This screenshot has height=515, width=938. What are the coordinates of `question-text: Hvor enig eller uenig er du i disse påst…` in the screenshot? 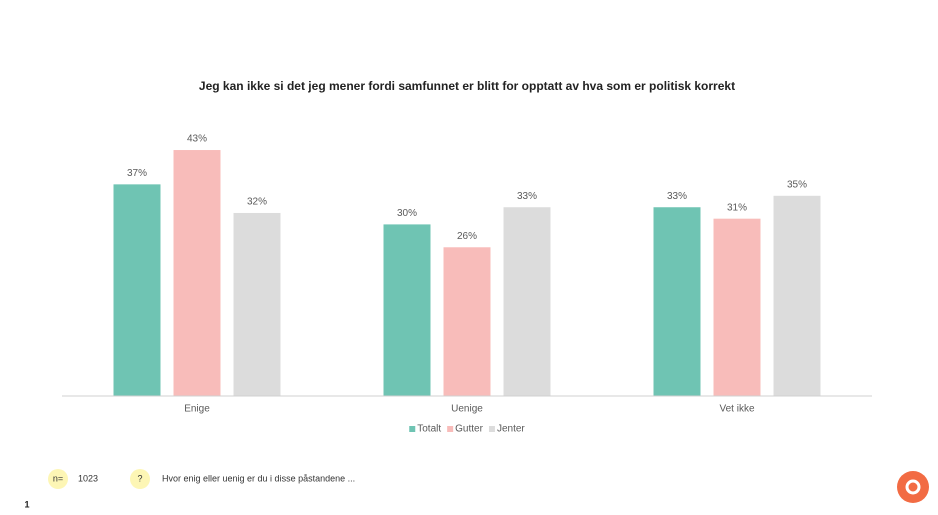 It's located at (258, 478).